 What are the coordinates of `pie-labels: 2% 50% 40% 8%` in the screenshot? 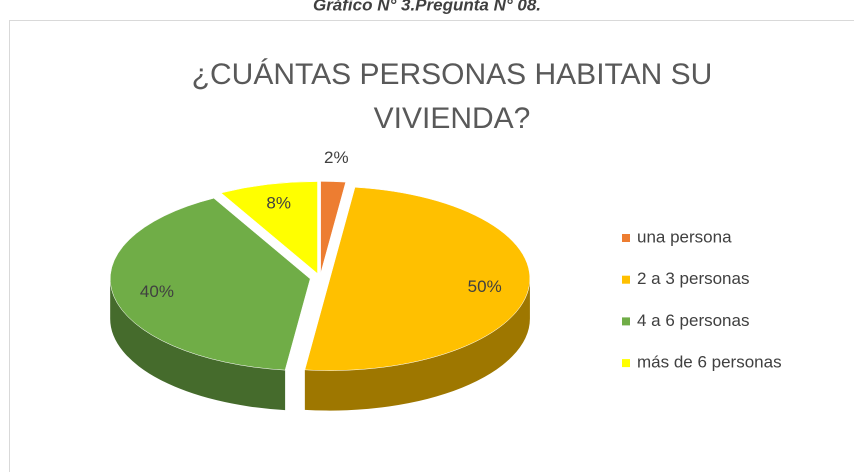 It's located at (321, 224).